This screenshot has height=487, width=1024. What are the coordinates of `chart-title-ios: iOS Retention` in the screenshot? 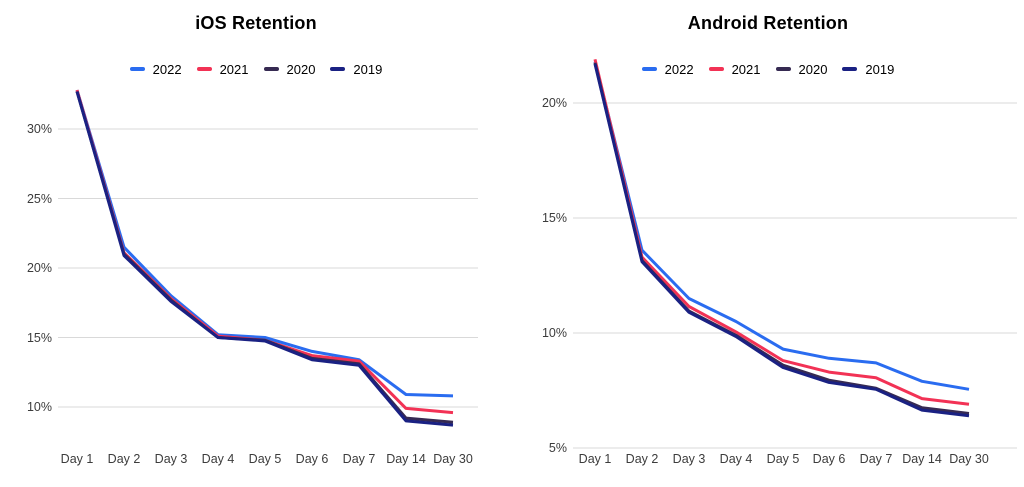 It's located at (256, 23).